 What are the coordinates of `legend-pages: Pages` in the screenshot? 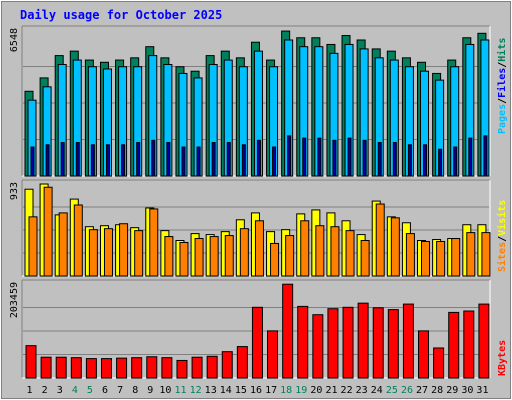 It's located at (502, 119).